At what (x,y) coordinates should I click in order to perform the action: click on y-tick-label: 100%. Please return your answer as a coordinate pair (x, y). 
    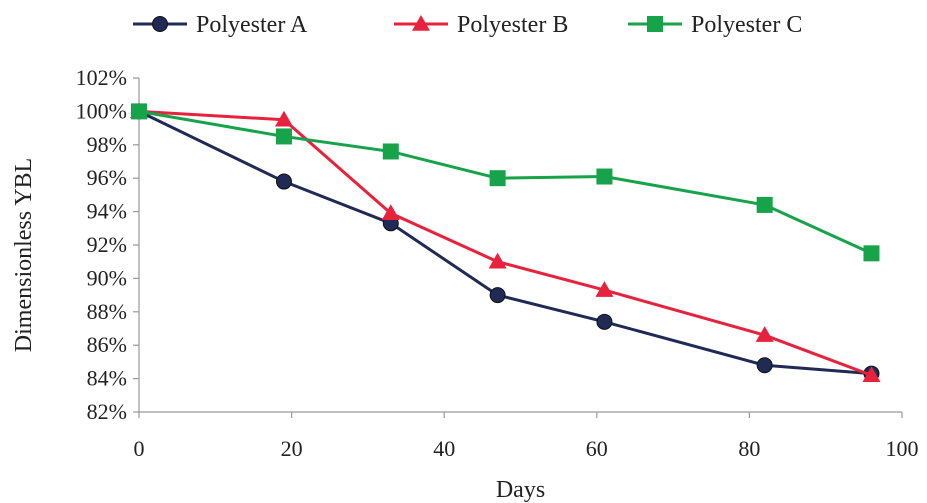
    Looking at the image, I should click on (101, 110).